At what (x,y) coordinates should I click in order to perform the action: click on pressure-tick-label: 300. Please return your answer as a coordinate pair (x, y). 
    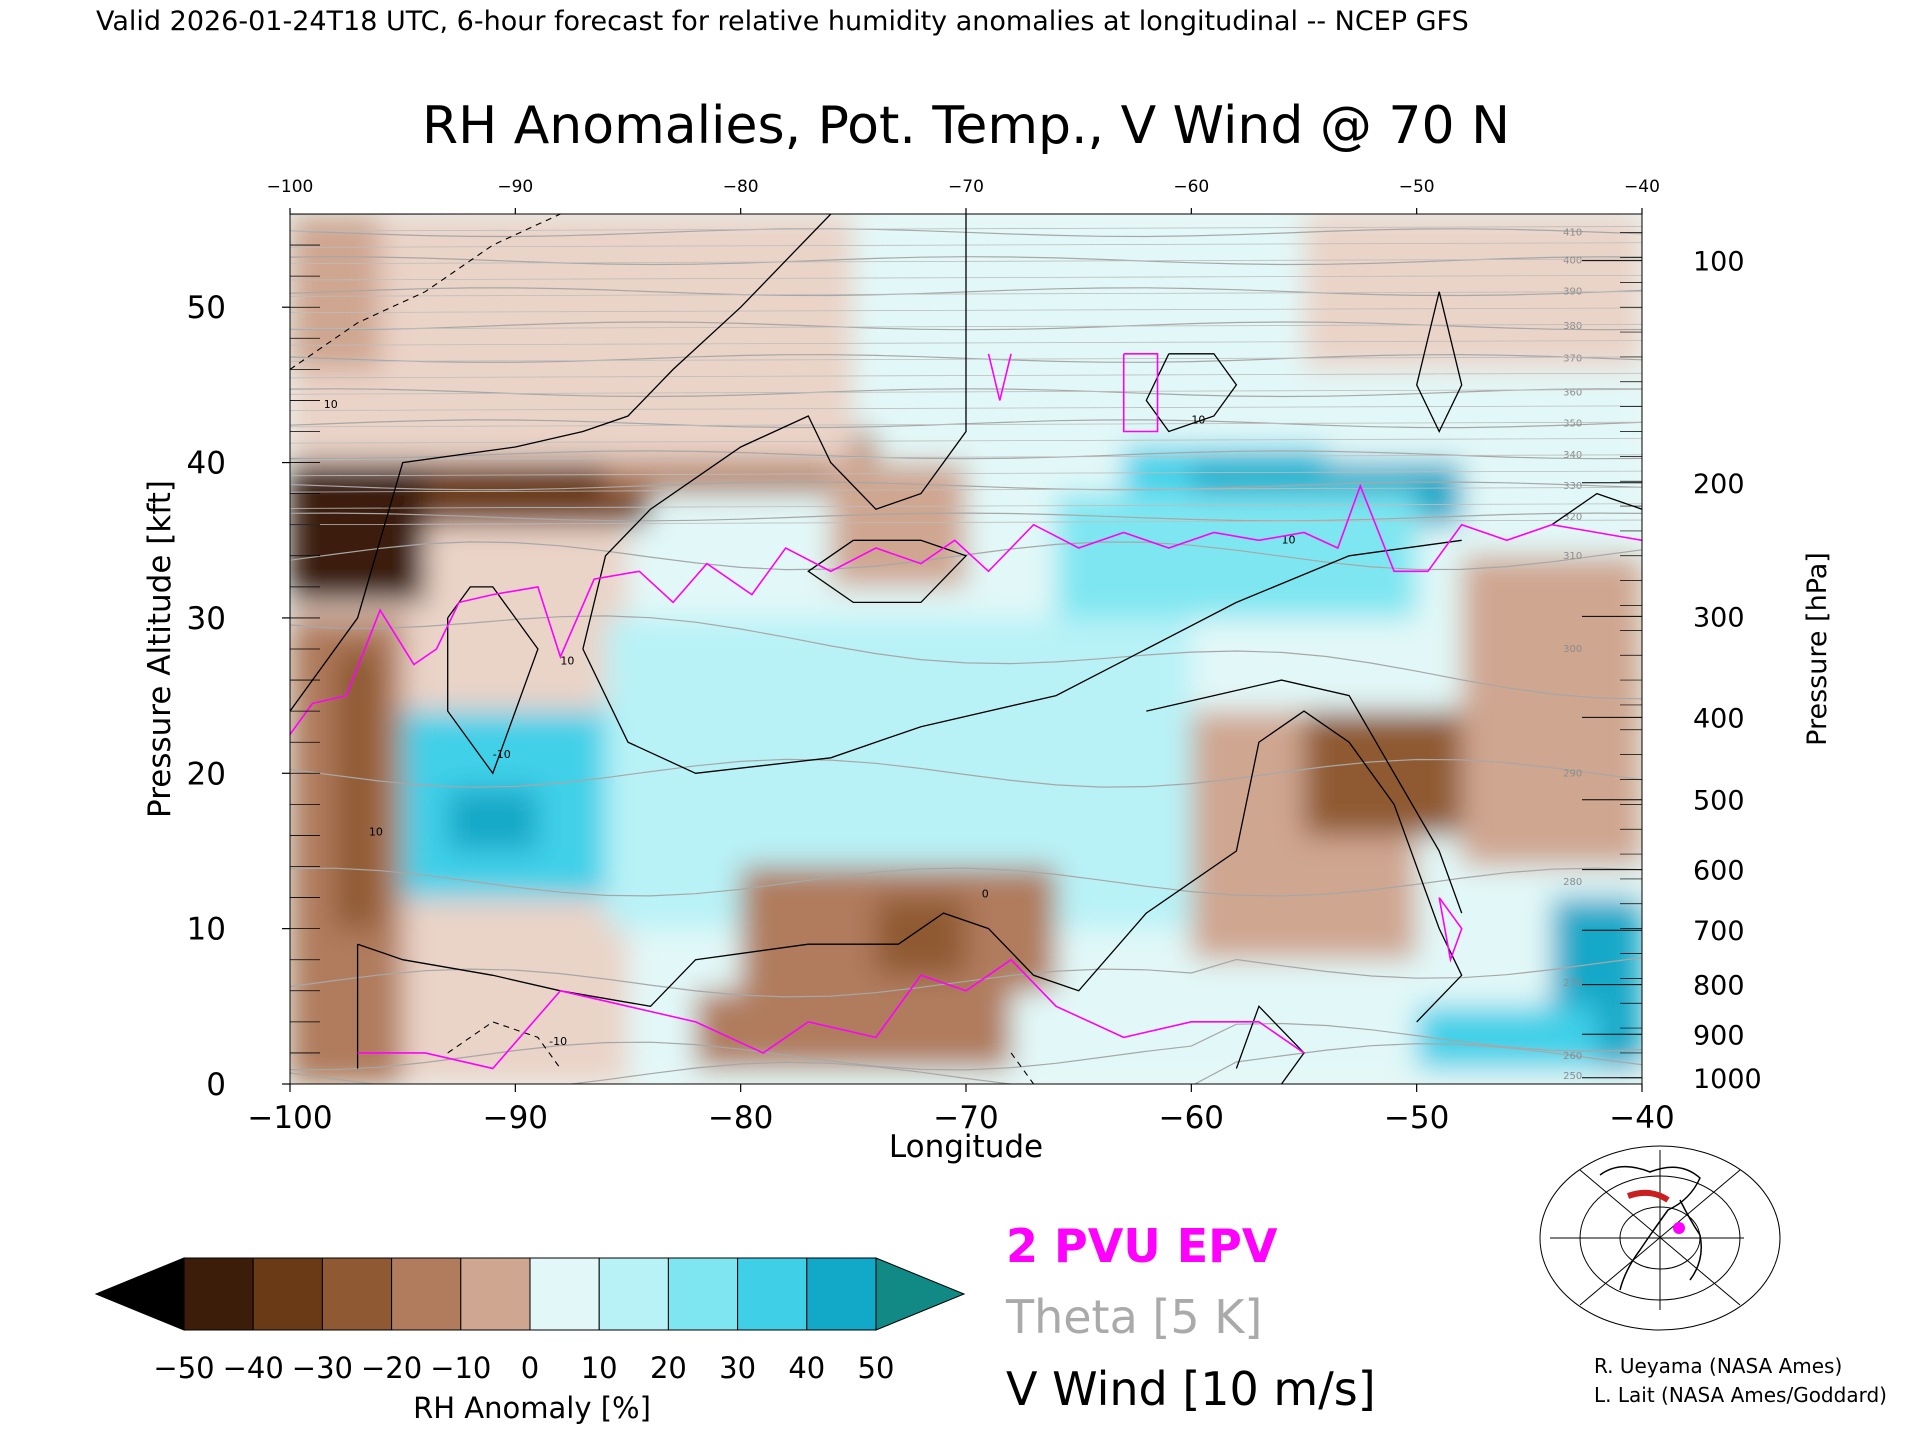
    Looking at the image, I should click on (1719, 617).